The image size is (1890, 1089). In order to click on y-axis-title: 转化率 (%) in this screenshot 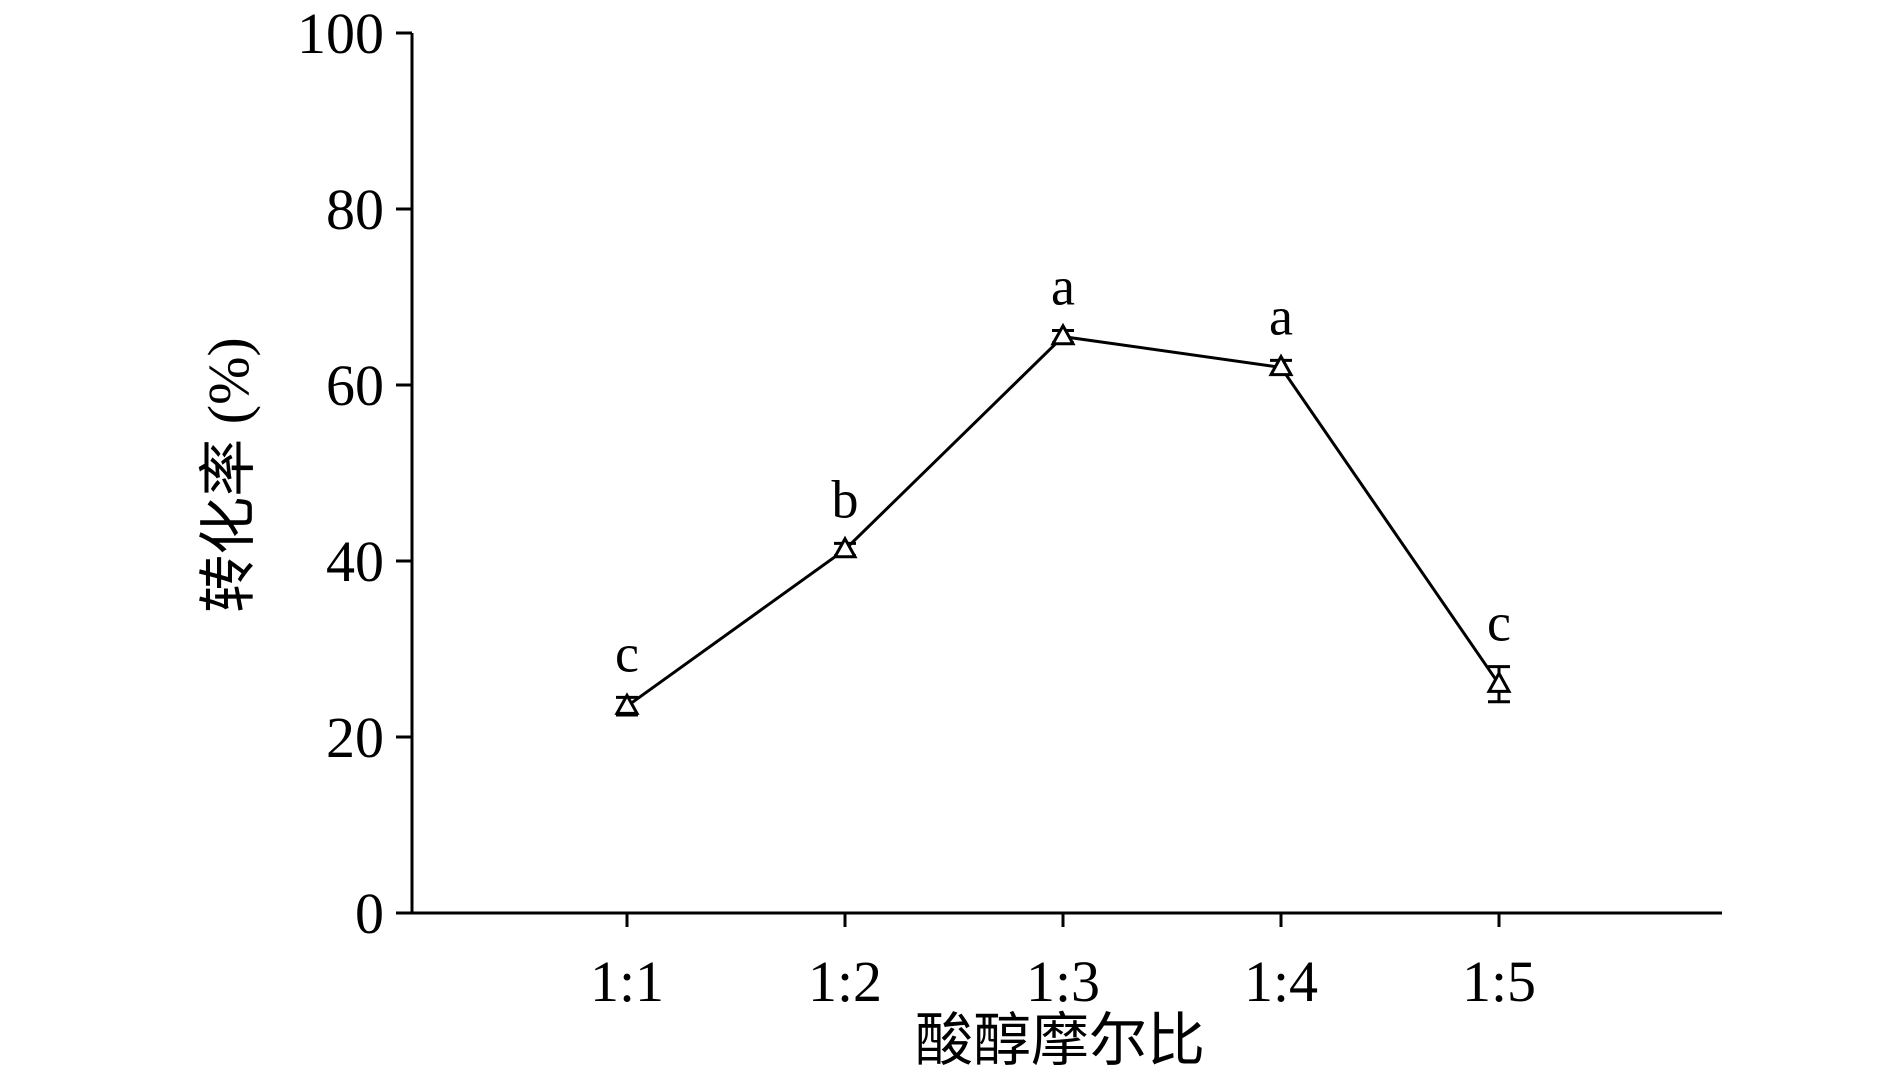, I will do `click(228, 474)`.